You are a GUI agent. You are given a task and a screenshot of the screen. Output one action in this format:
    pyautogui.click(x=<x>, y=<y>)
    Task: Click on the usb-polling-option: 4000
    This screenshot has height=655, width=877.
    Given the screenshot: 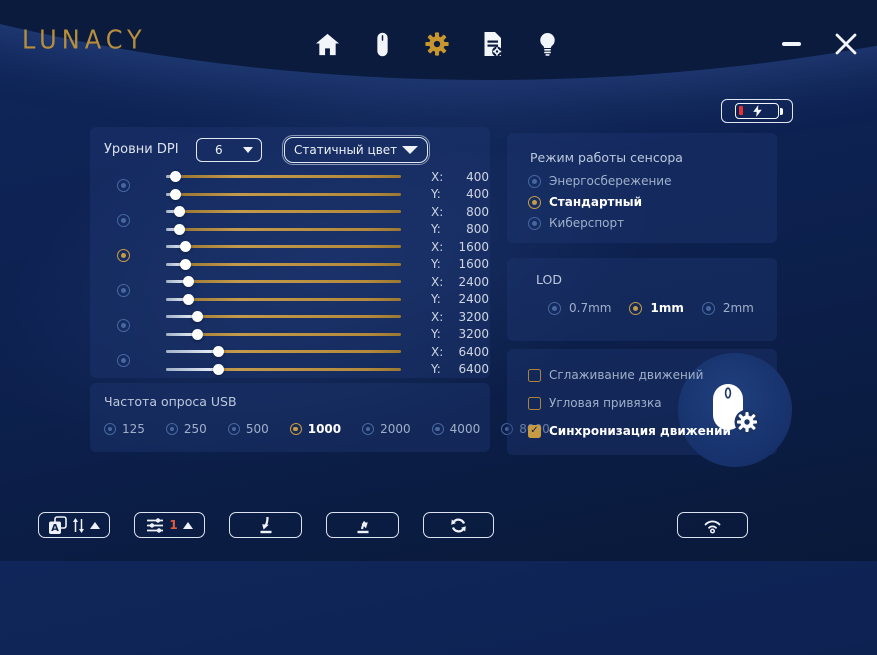 What is the action you would take?
    pyautogui.click(x=455, y=429)
    